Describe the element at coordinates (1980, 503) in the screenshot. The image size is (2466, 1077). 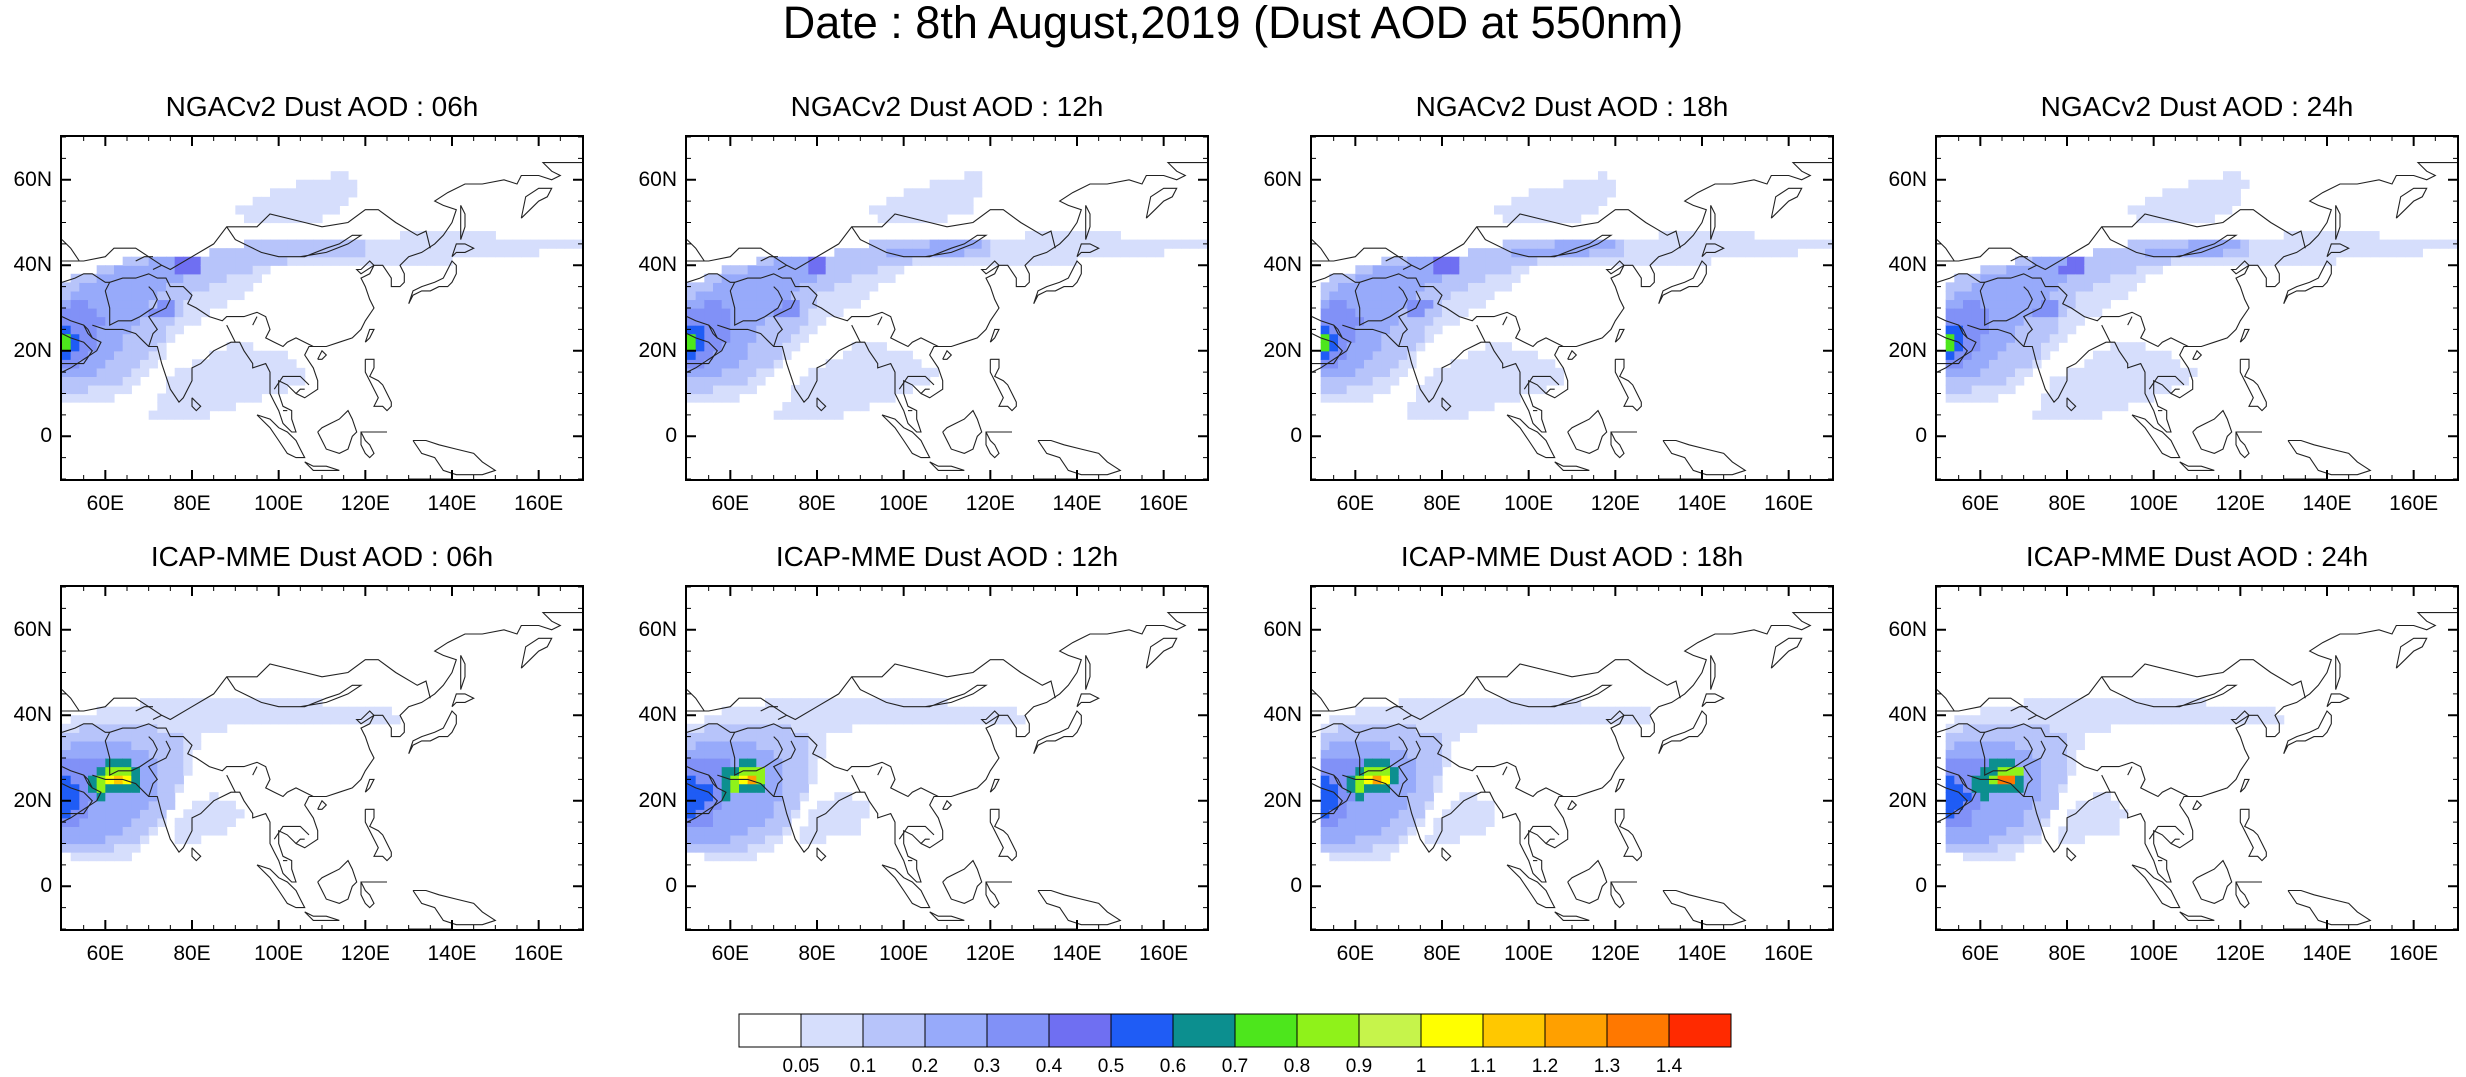
I see `x-tick-label: 60E` at that location.